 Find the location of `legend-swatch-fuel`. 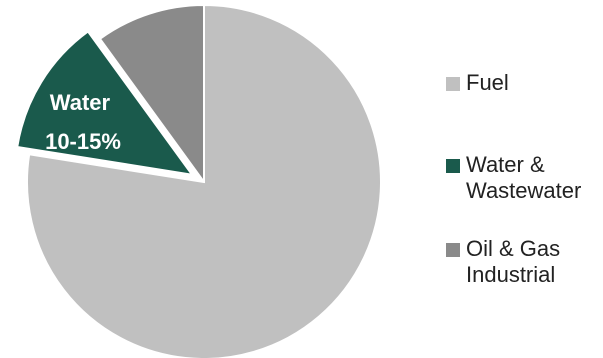

legend-swatch-fuel is located at coordinates (453, 84).